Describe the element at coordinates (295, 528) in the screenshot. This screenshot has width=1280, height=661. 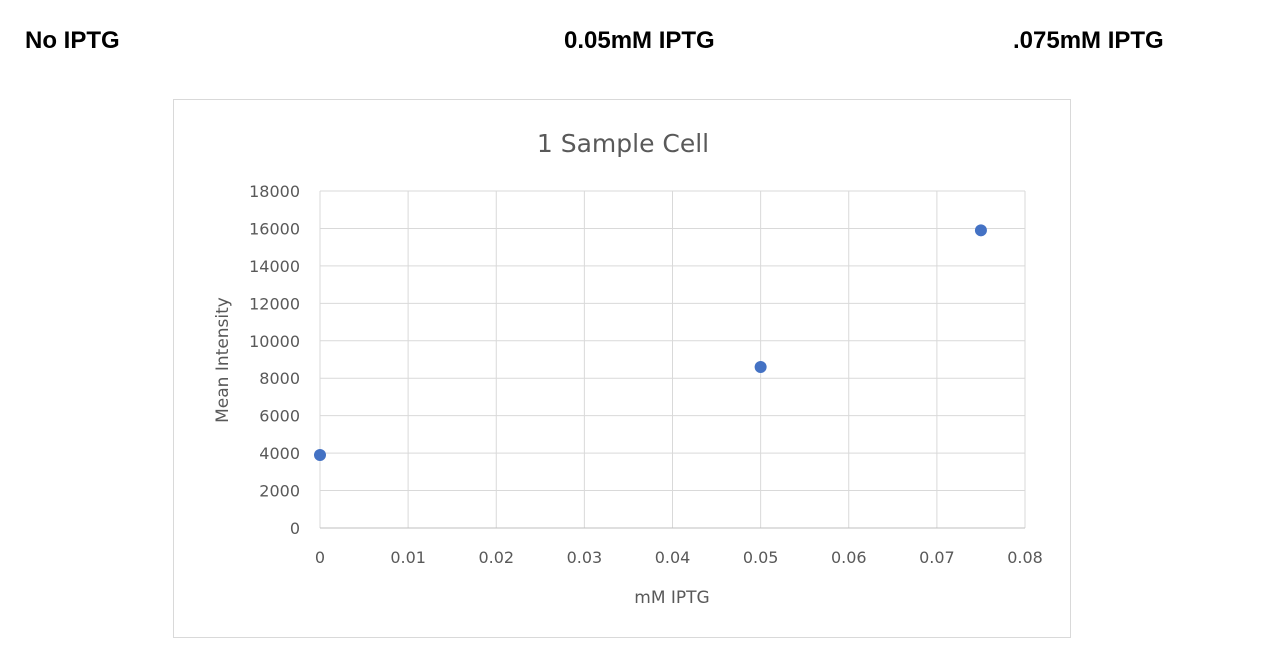
I see `y-tick-label: 0` at that location.